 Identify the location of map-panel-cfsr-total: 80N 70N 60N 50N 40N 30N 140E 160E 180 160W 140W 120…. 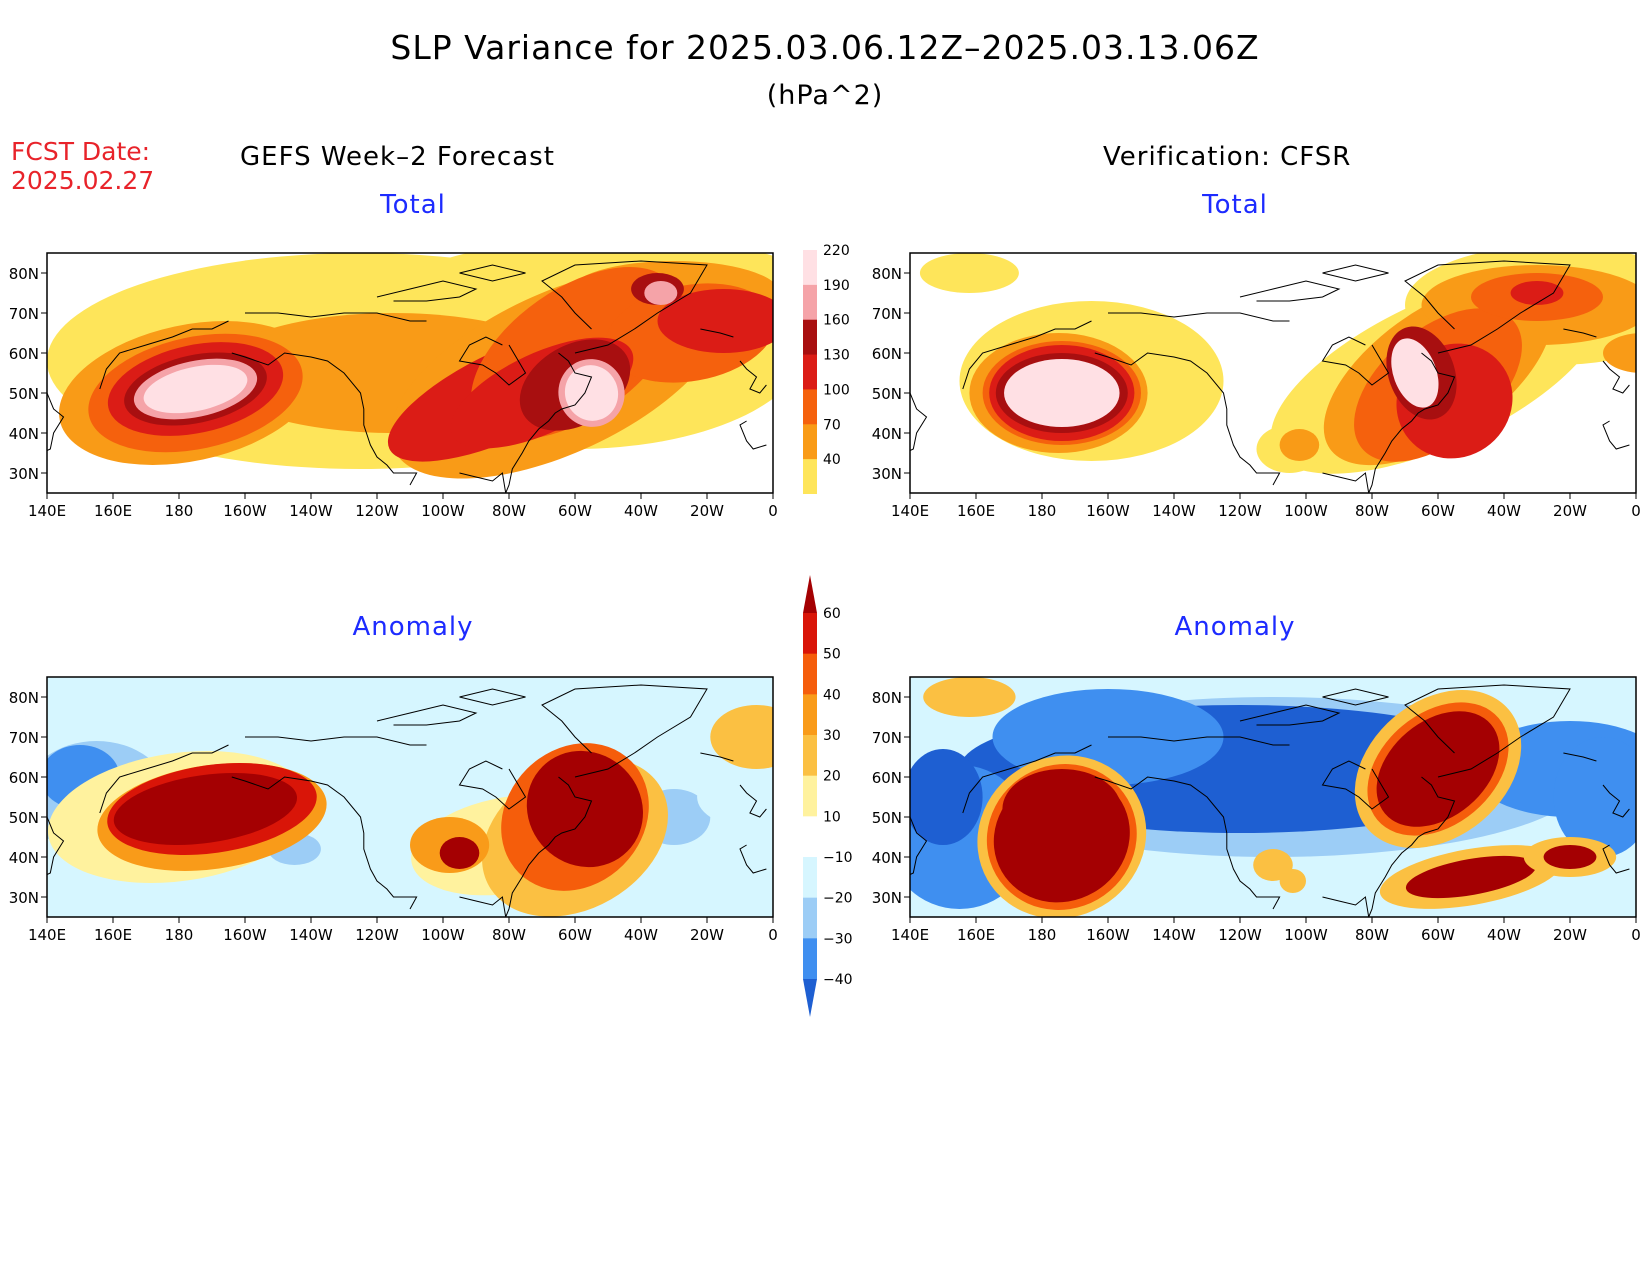
(1256, 386).